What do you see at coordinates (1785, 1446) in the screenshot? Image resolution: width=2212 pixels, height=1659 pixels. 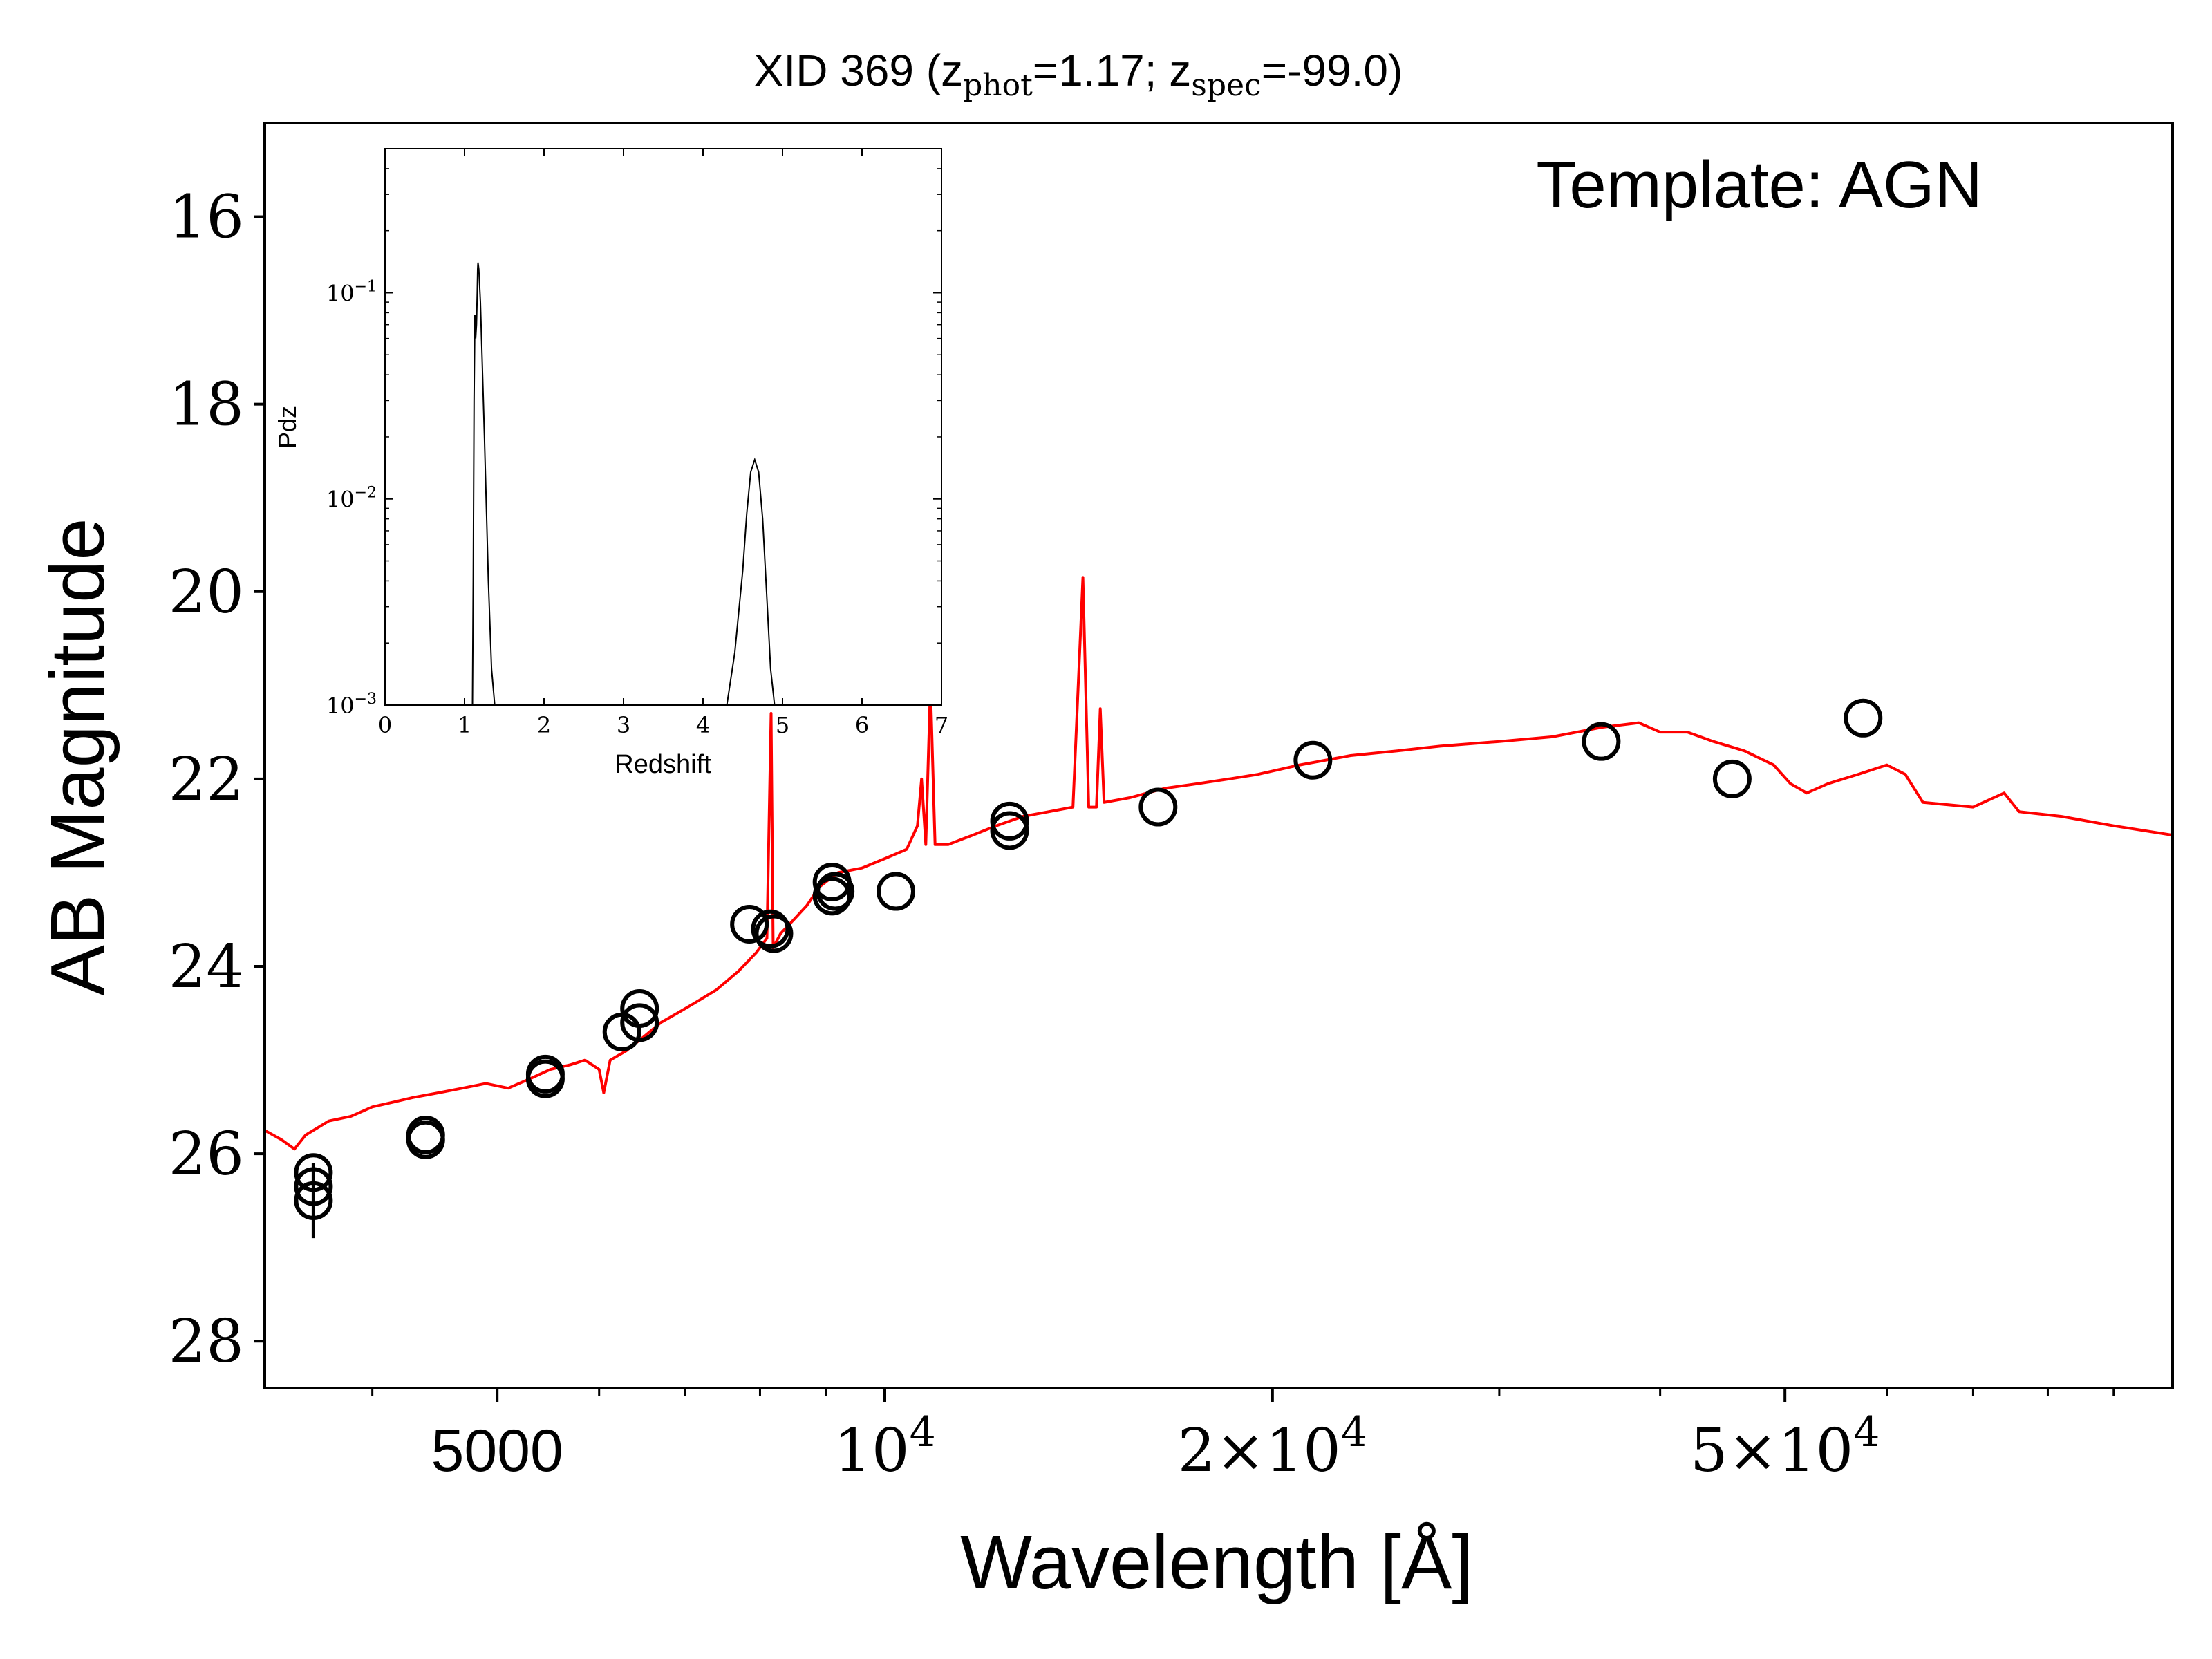 I see `x-tick-label: 5×10⁴` at bounding box center [1785, 1446].